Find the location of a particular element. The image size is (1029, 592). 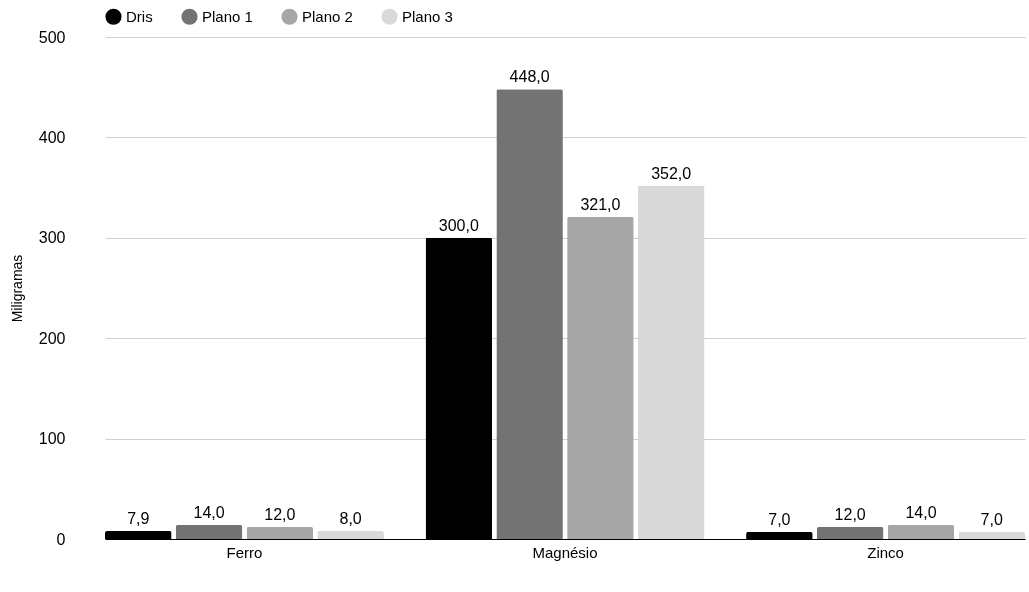

y-tick-label: 400 is located at coordinates (52, 137).